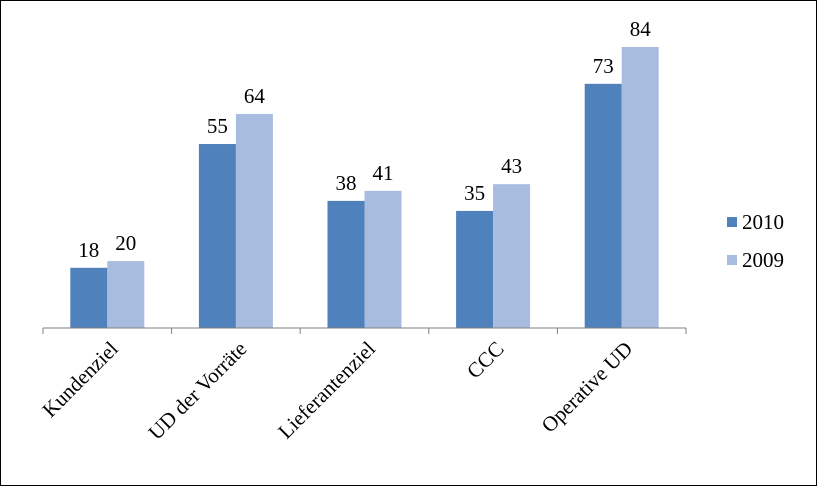 Image resolution: width=817 pixels, height=490 pixels. Describe the element at coordinates (80, 379) in the screenshot. I see `category-label-1: Kundenziel` at that location.